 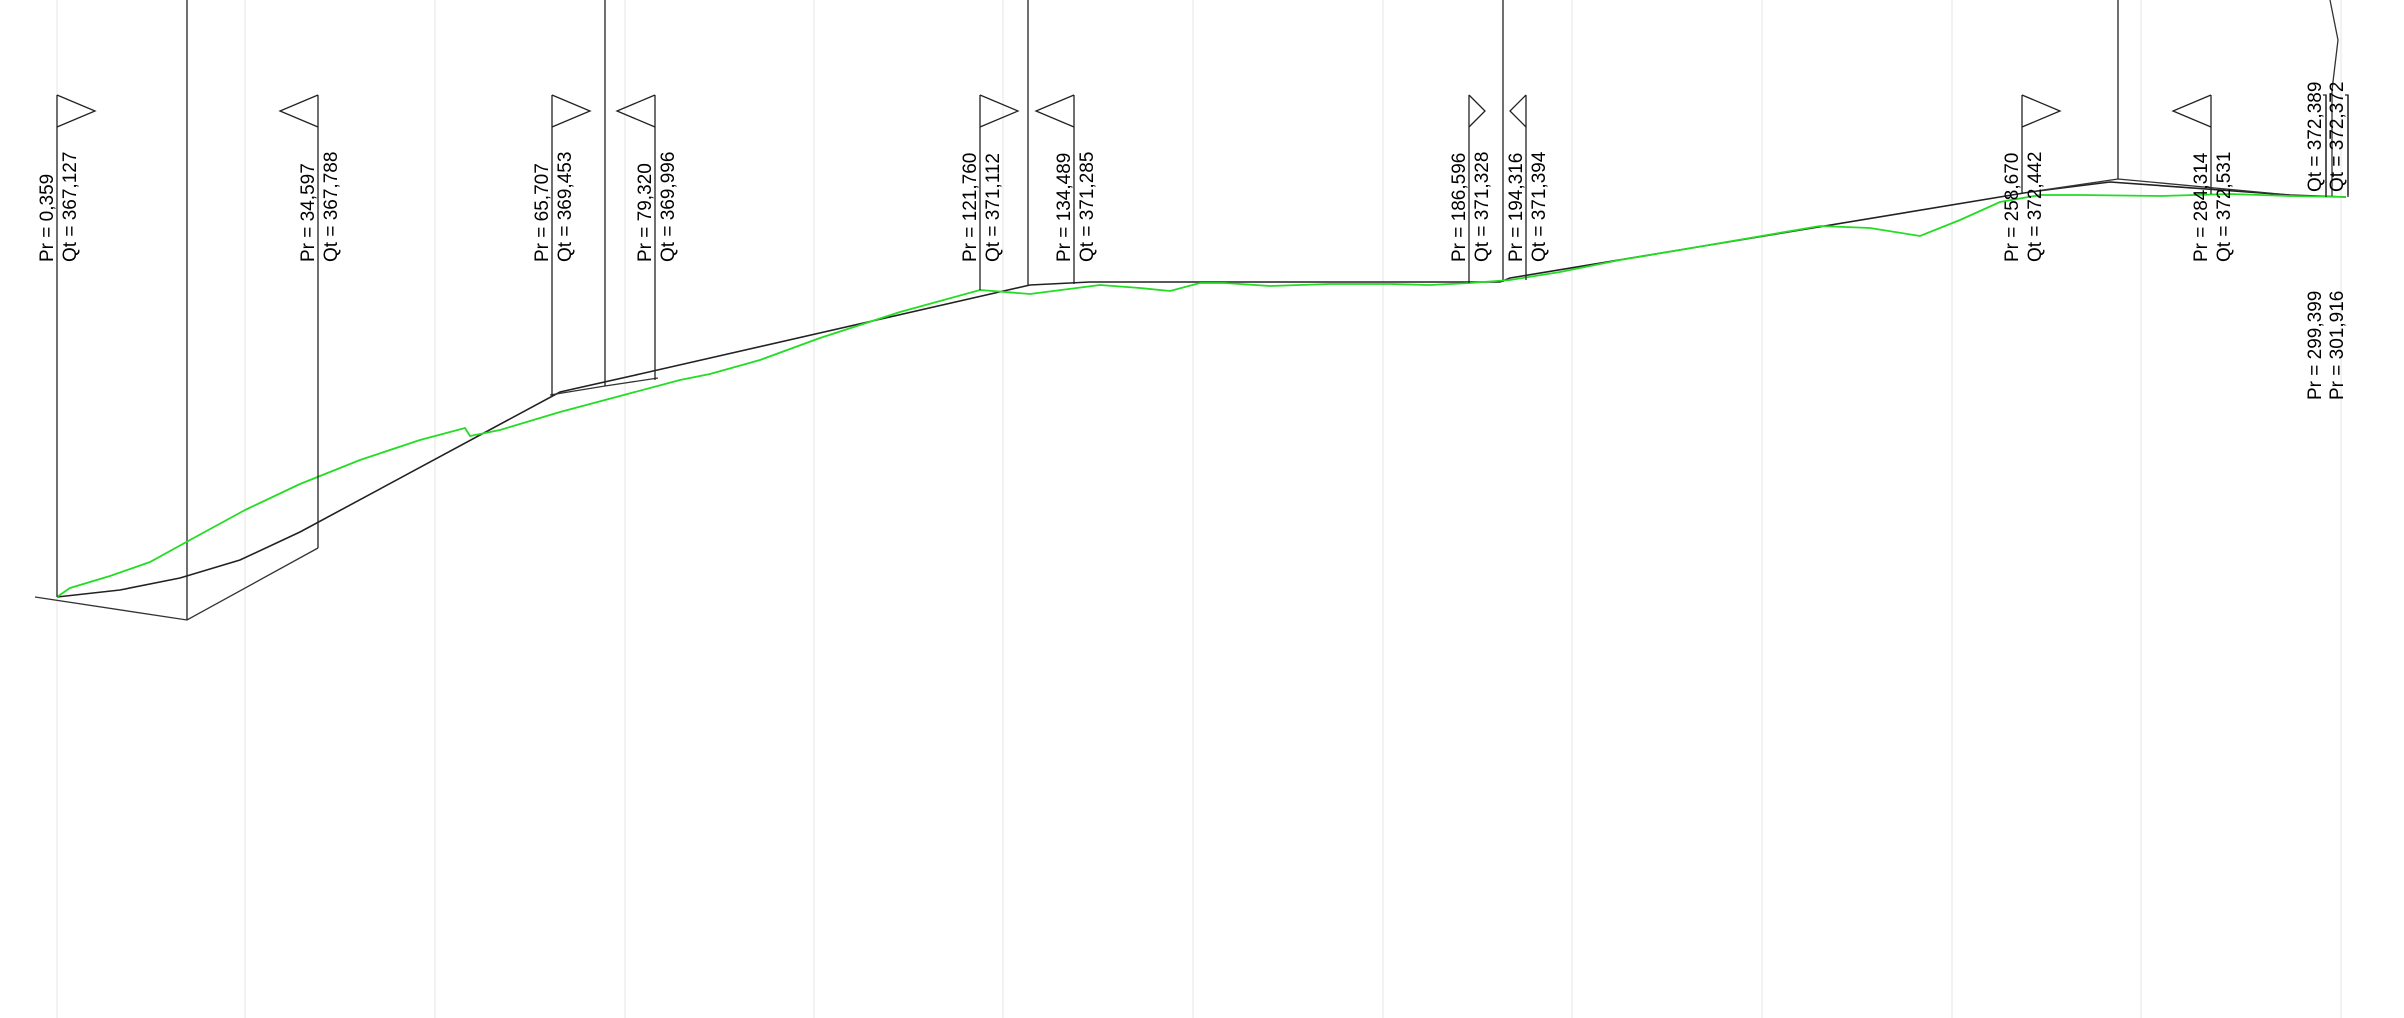 What do you see at coordinates (331, 207) in the screenshot?
I see `station-qt-label: Qt = 367,788` at bounding box center [331, 207].